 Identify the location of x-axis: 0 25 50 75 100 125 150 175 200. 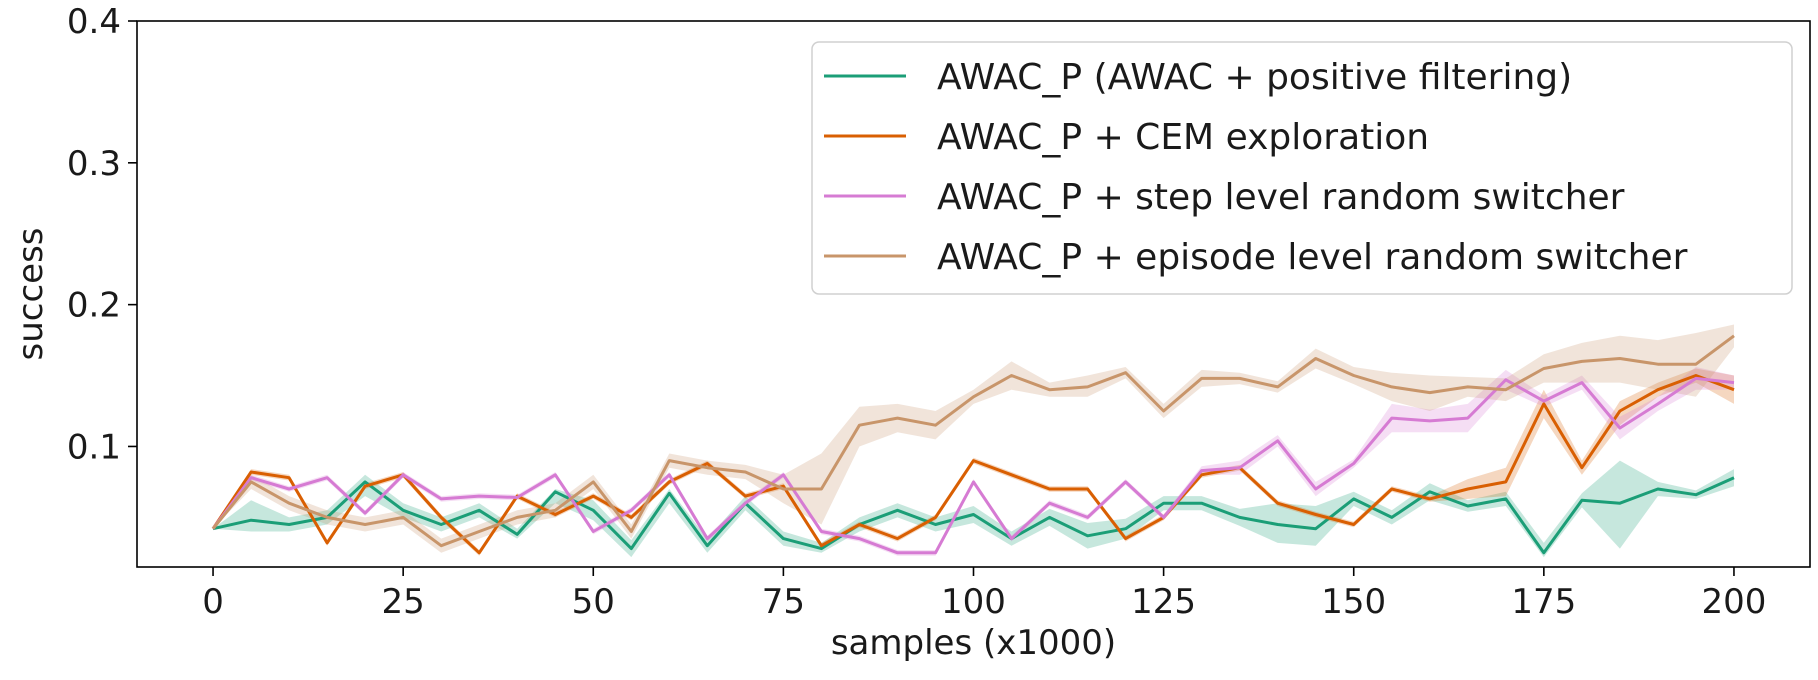
(984, 594).